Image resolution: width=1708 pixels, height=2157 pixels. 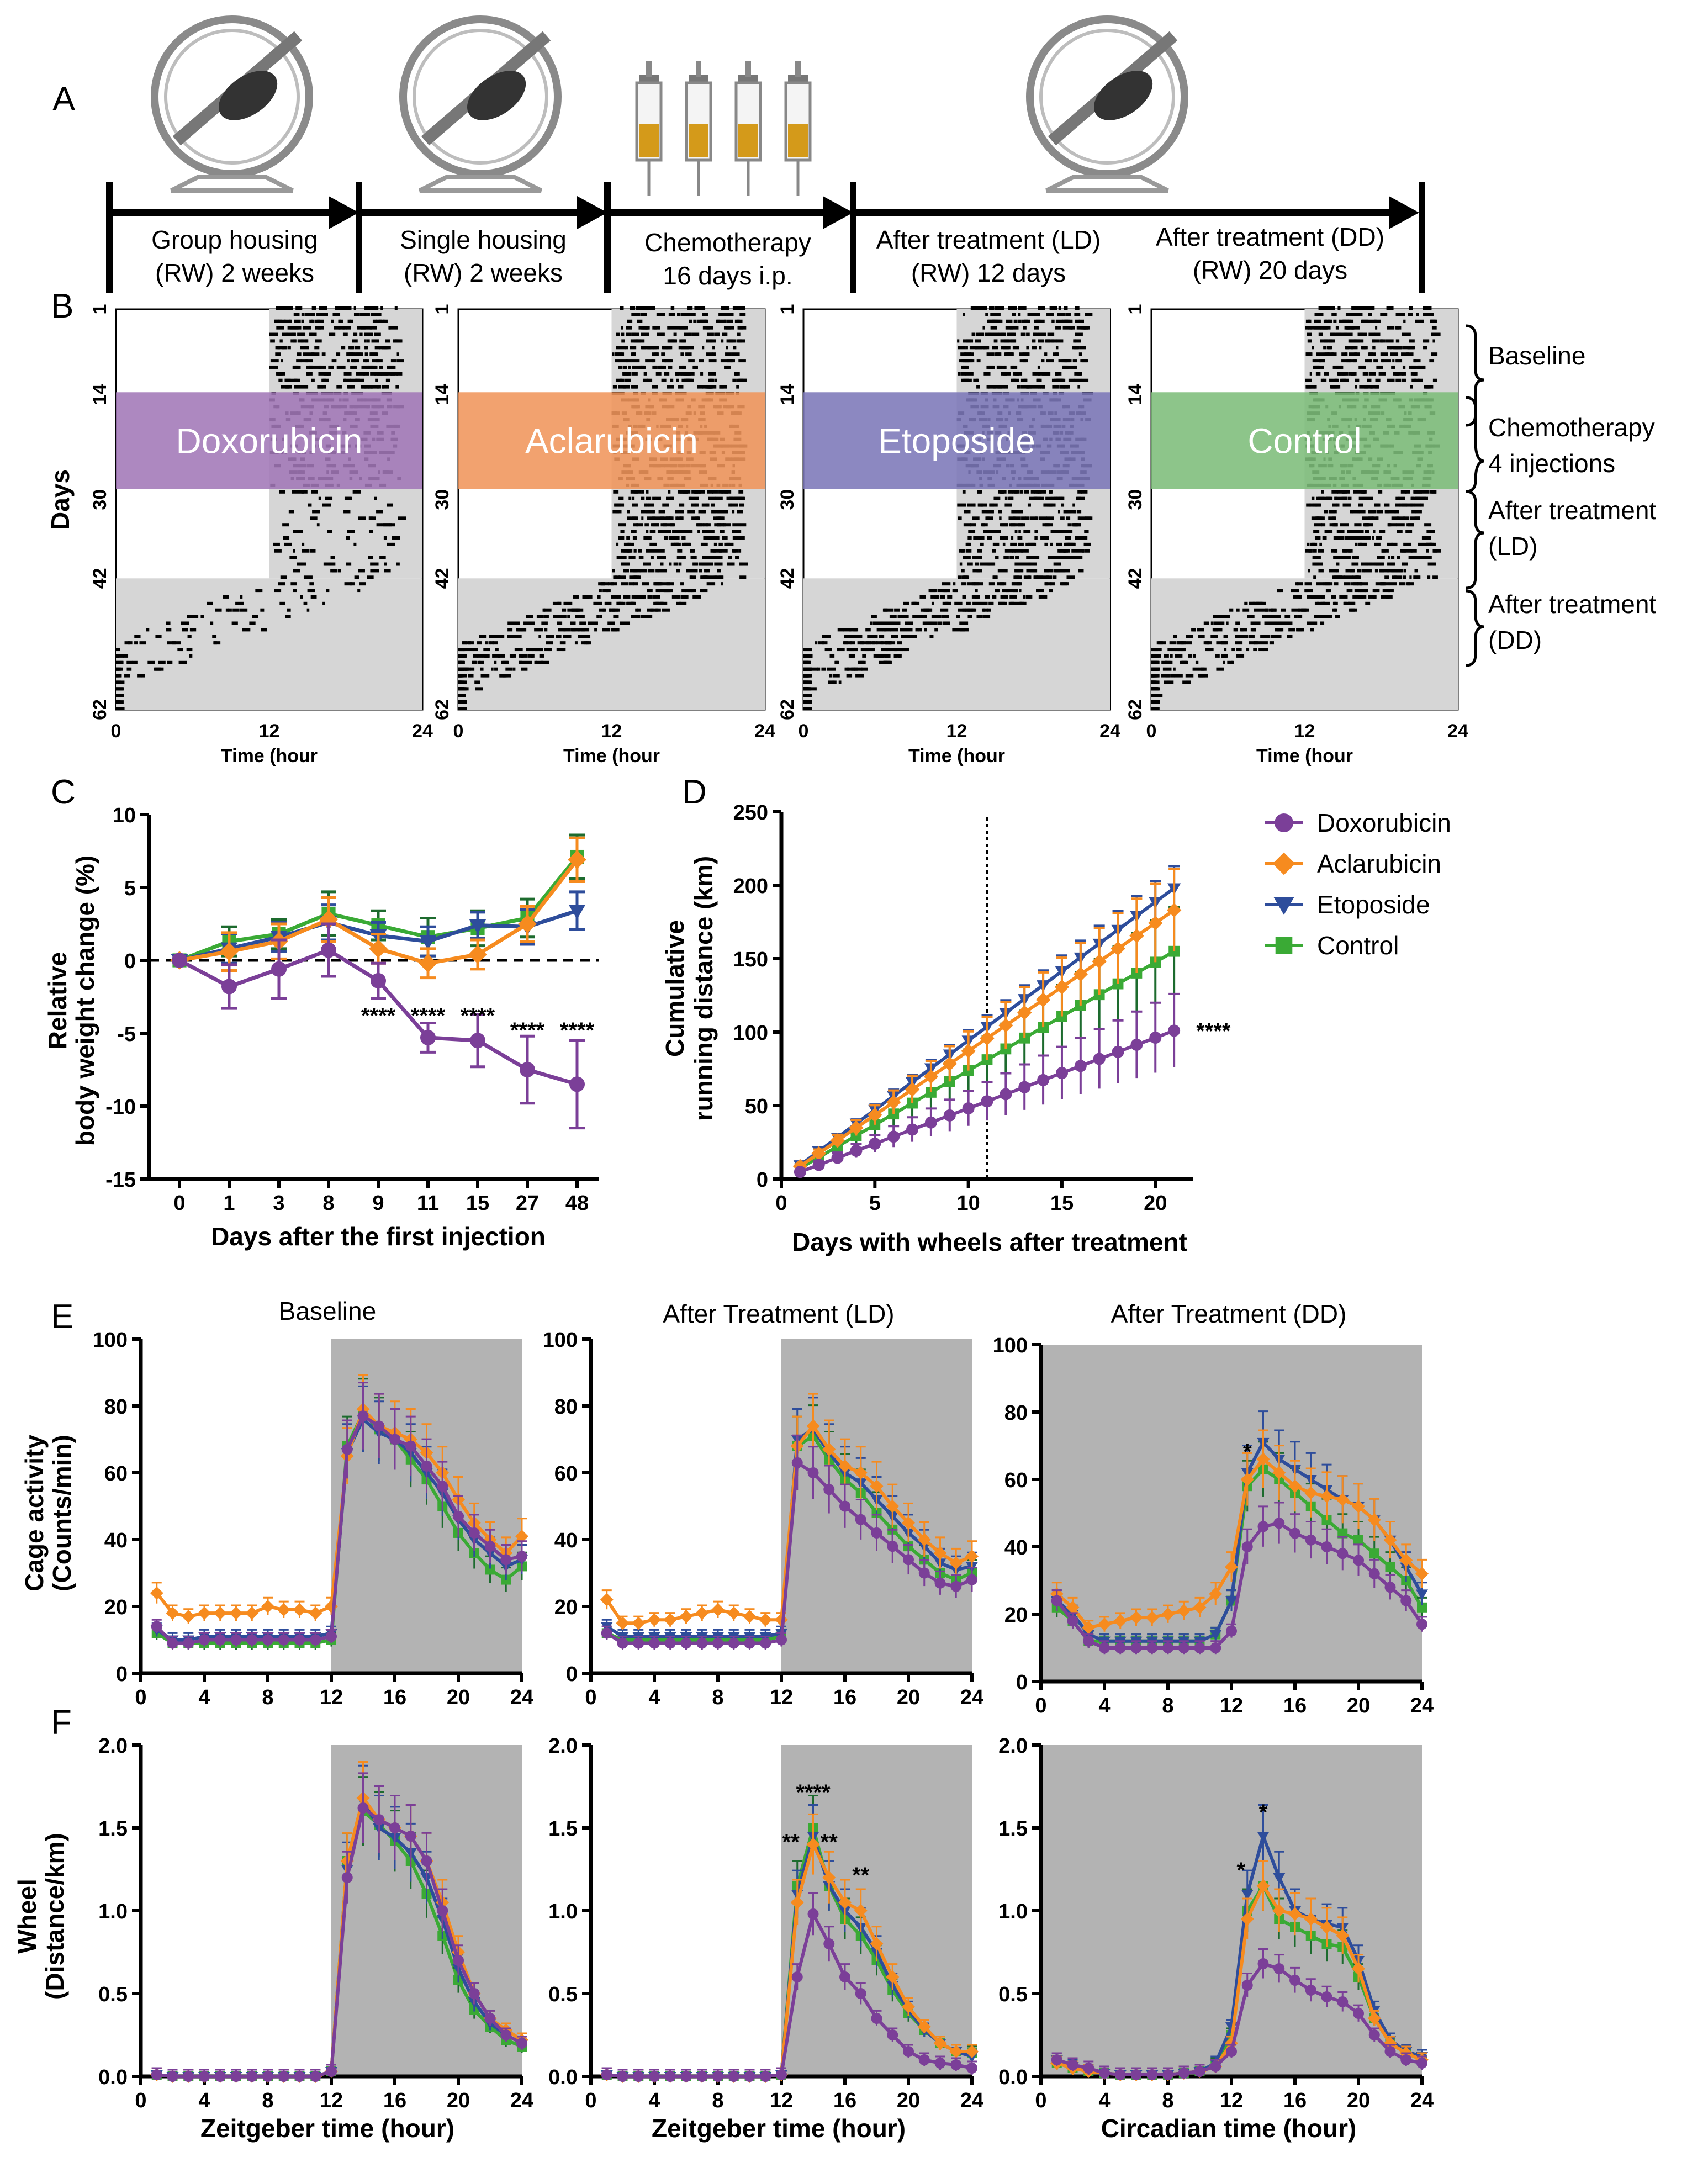 What do you see at coordinates (1109, 732) in the screenshot?
I see `time-tick-label: 24` at bounding box center [1109, 732].